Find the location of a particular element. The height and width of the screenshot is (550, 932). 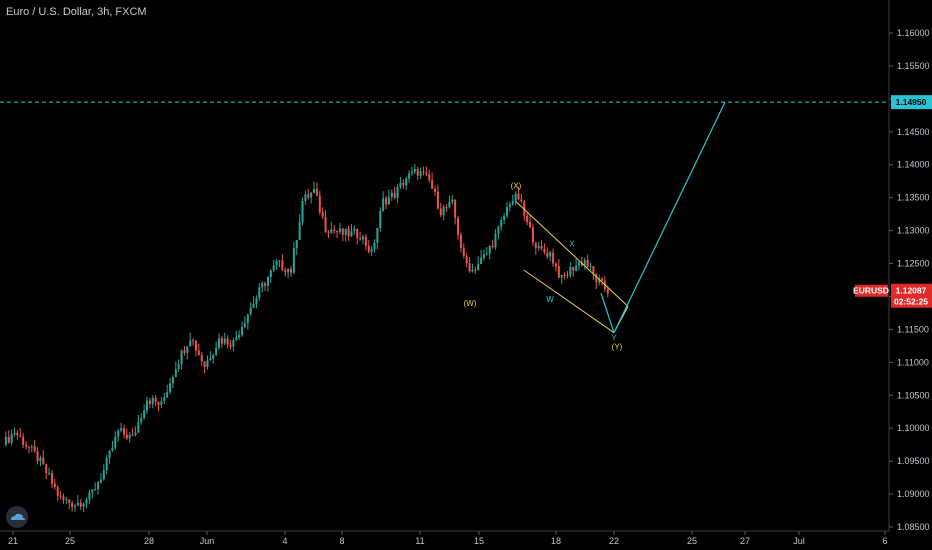

time-tick-label: 18 is located at coordinates (556, 541).